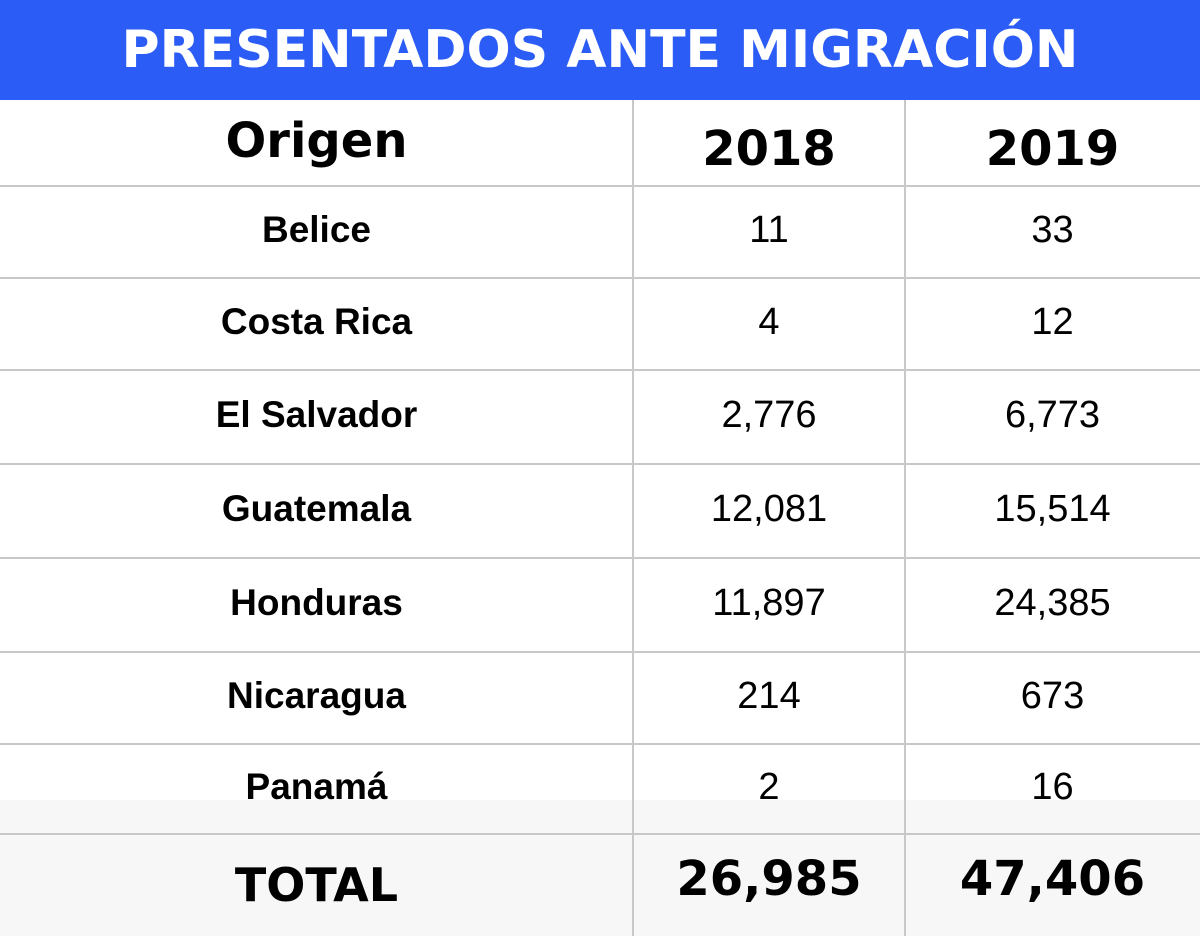  Describe the element at coordinates (600, 868) in the screenshot. I see `total-row-background` at that location.